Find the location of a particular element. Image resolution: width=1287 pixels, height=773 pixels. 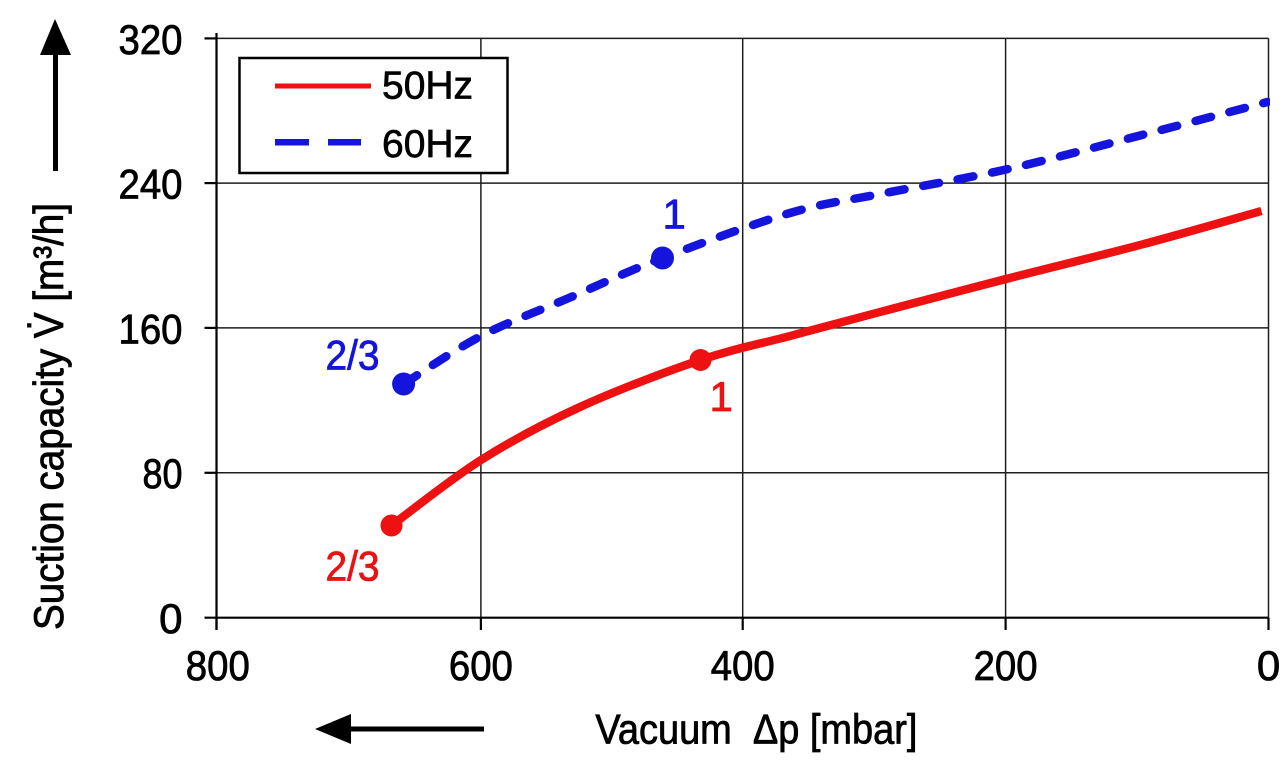

svg-text: 200 is located at coordinates (1006, 665).